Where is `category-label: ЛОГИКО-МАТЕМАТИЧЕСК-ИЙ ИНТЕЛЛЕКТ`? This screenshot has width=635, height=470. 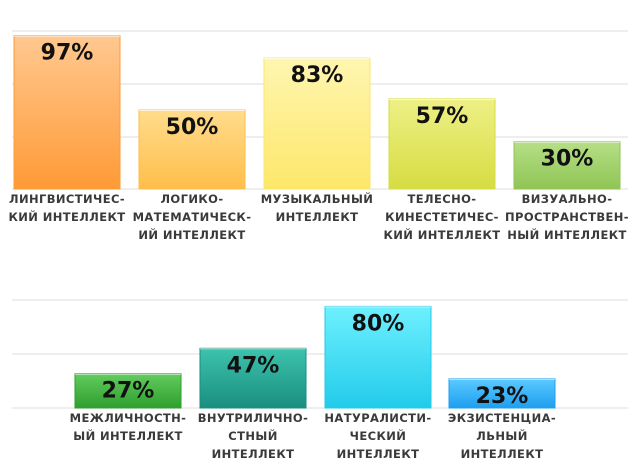
category-label: ЛОГИКО-МАТЕМАТИЧЕСК-ИЙ ИНТЕЛЛЕКТ is located at coordinates (192, 217).